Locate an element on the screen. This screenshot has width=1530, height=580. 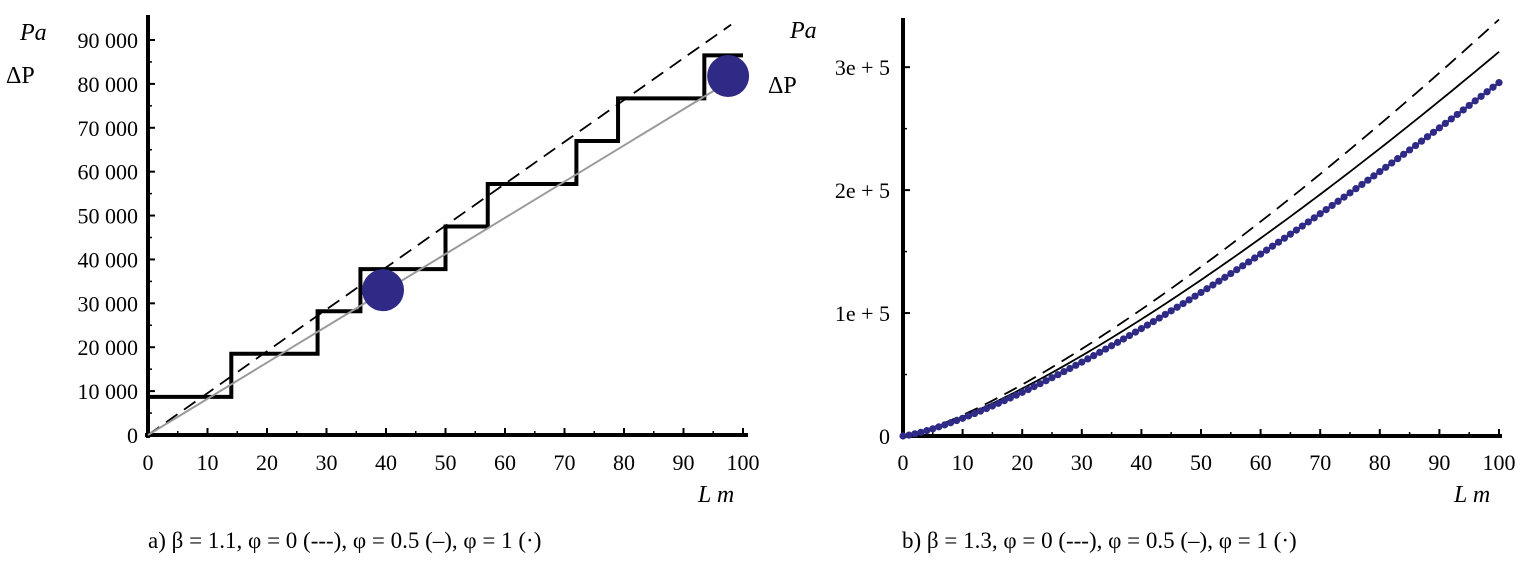
x-tick-label: 0 is located at coordinates (148, 462).